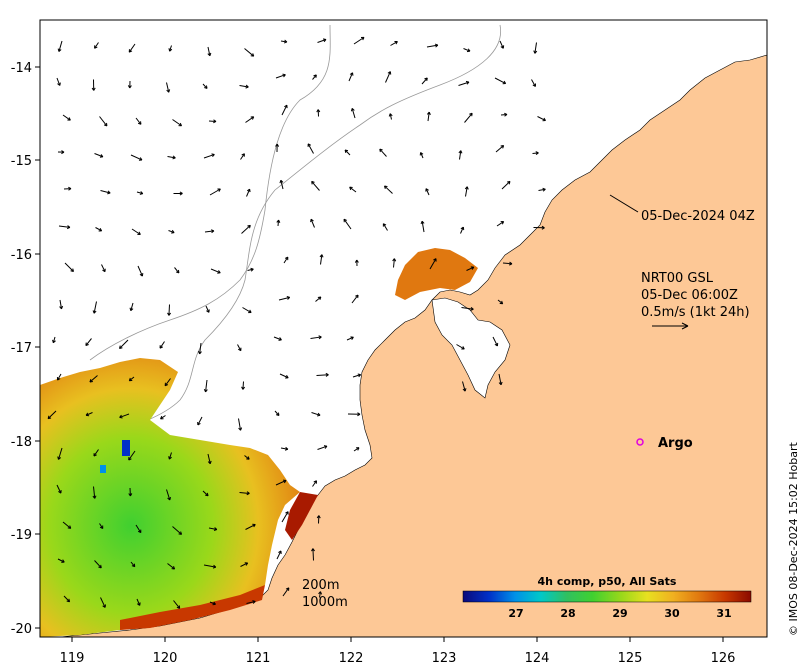  I want to click on colorbar-tick-label: 27, so click(515, 613).